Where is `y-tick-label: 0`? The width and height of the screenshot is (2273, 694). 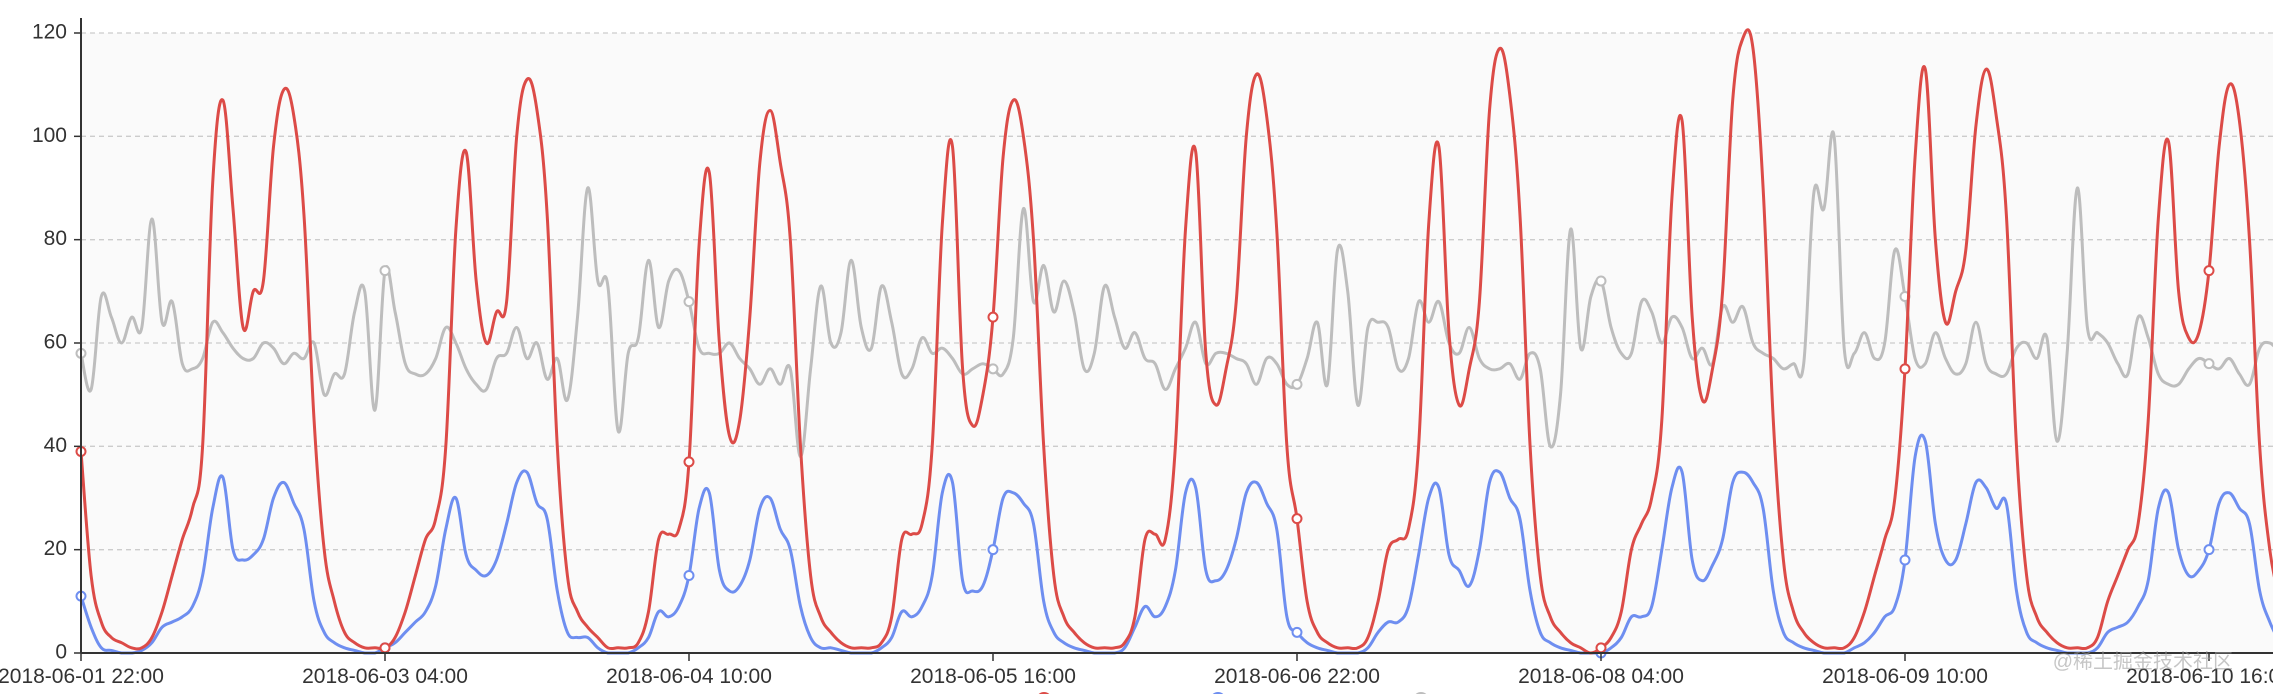 y-tick-label: 0 is located at coordinates (61, 652).